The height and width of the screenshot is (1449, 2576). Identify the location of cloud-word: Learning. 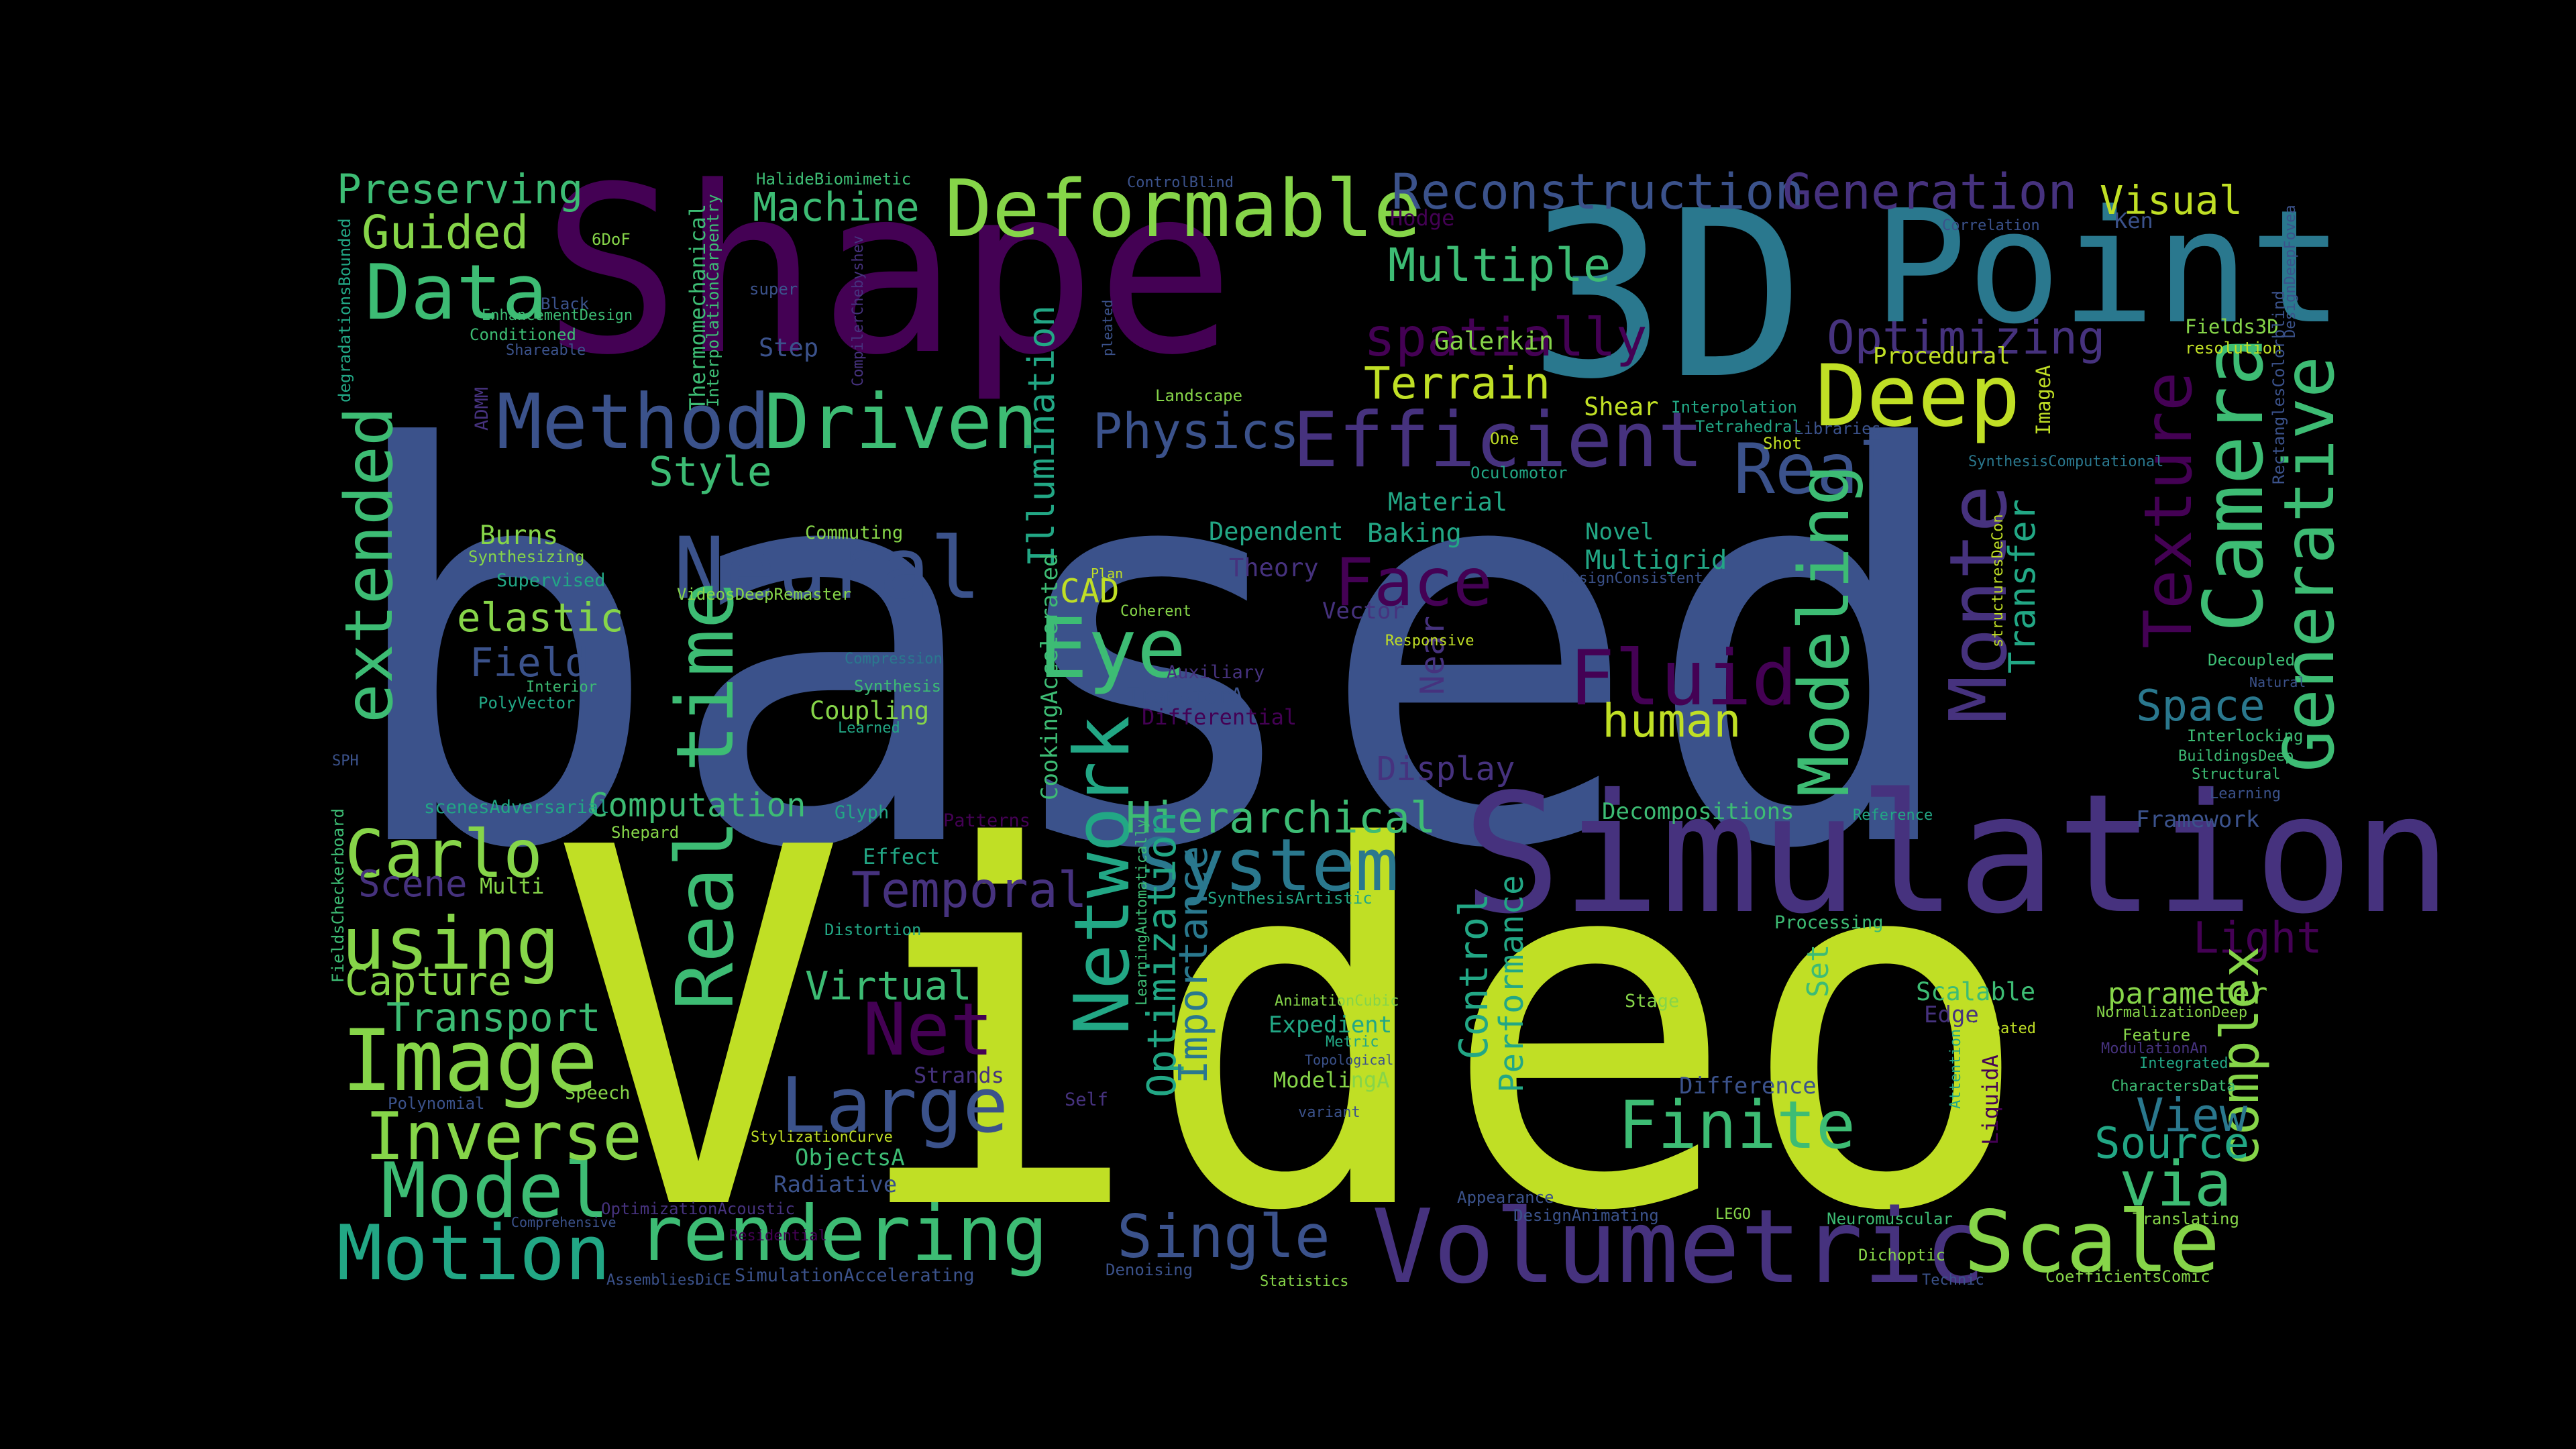
(2245, 794).